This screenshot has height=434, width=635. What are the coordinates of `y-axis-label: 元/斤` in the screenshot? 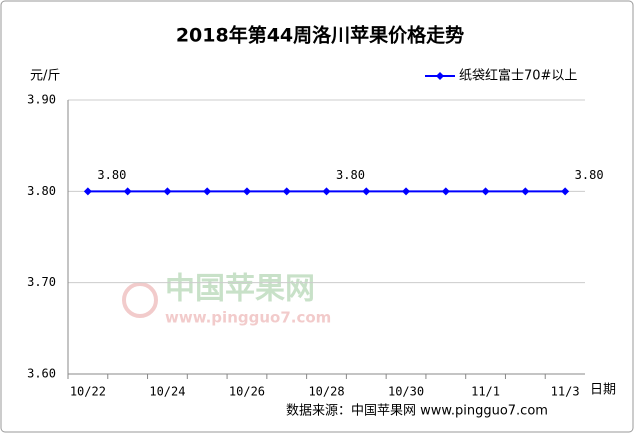 It's located at (45, 76).